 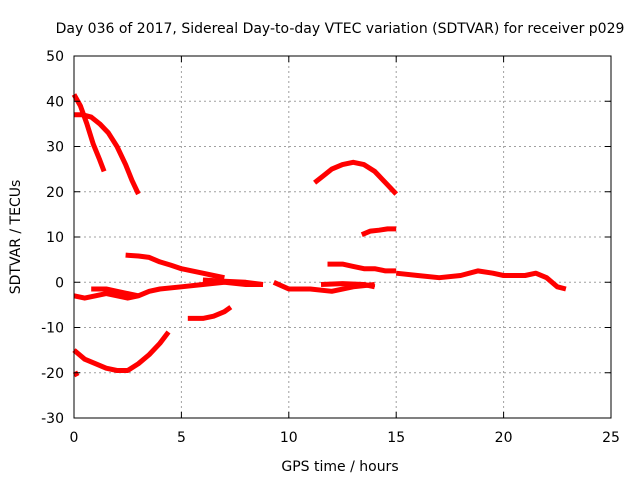 I want to click on y-tick-label: 50, so click(x=55, y=57).